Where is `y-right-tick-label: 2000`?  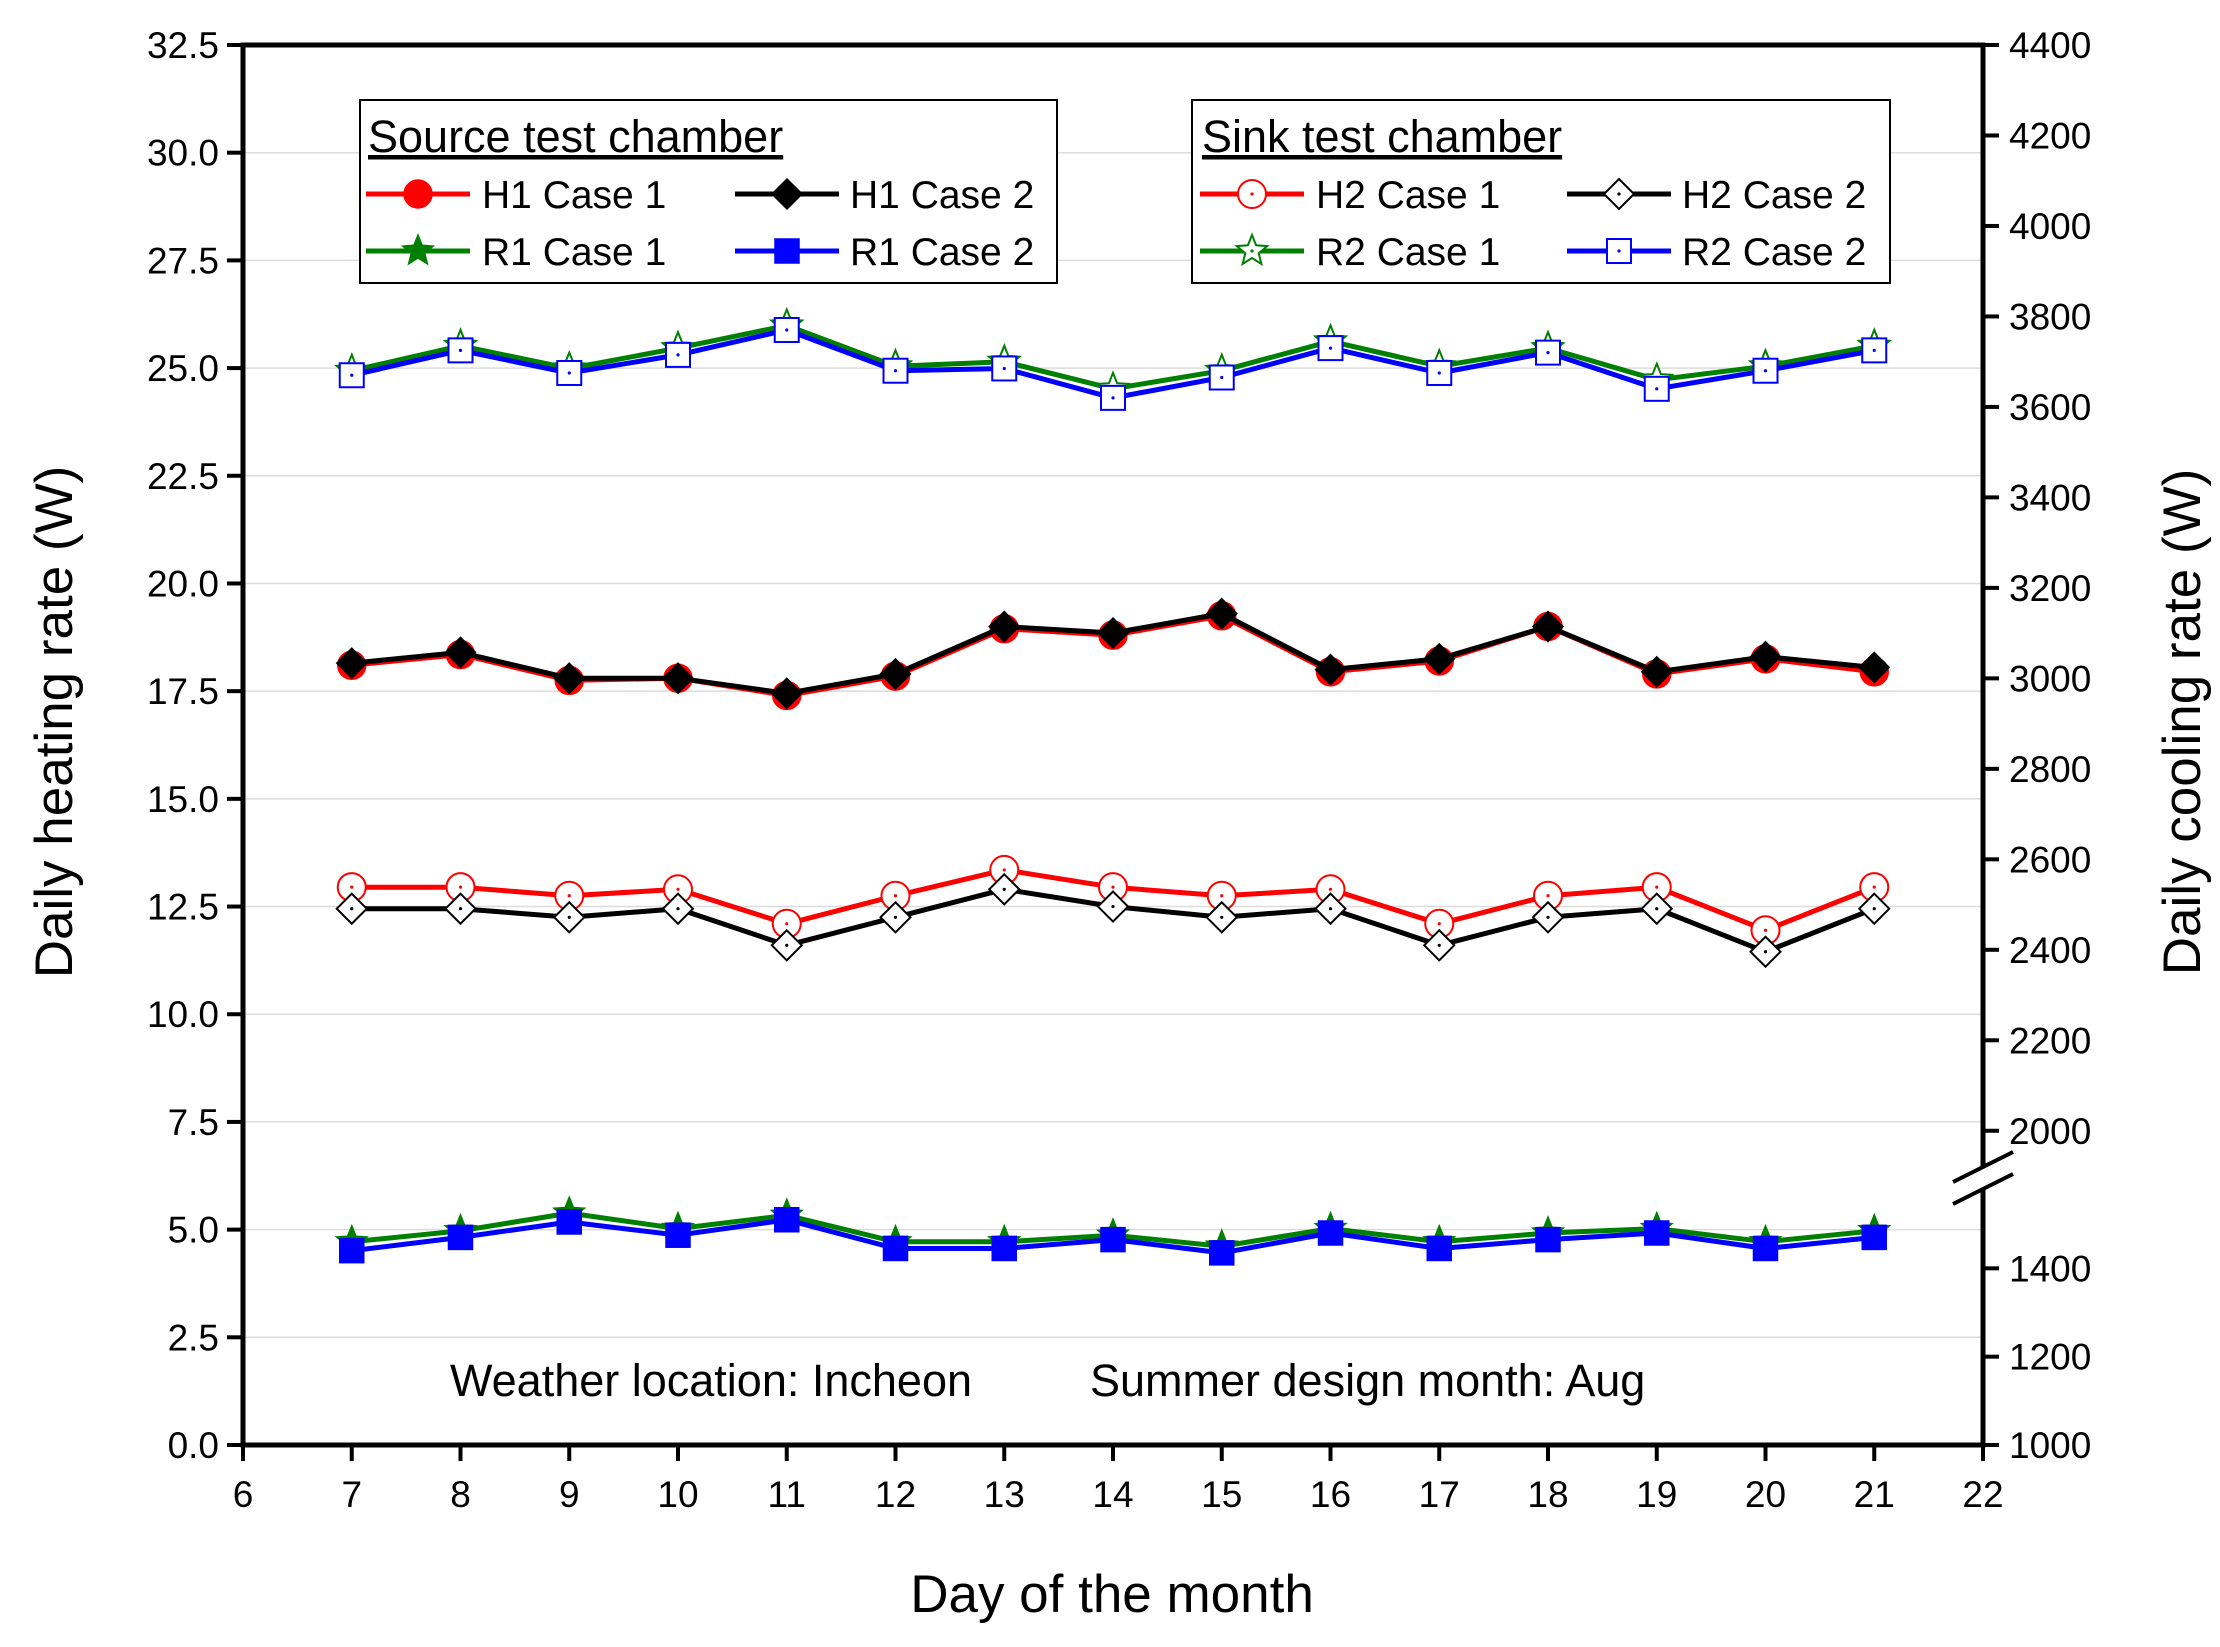
y-right-tick-label: 2000 is located at coordinates (2050, 1131).